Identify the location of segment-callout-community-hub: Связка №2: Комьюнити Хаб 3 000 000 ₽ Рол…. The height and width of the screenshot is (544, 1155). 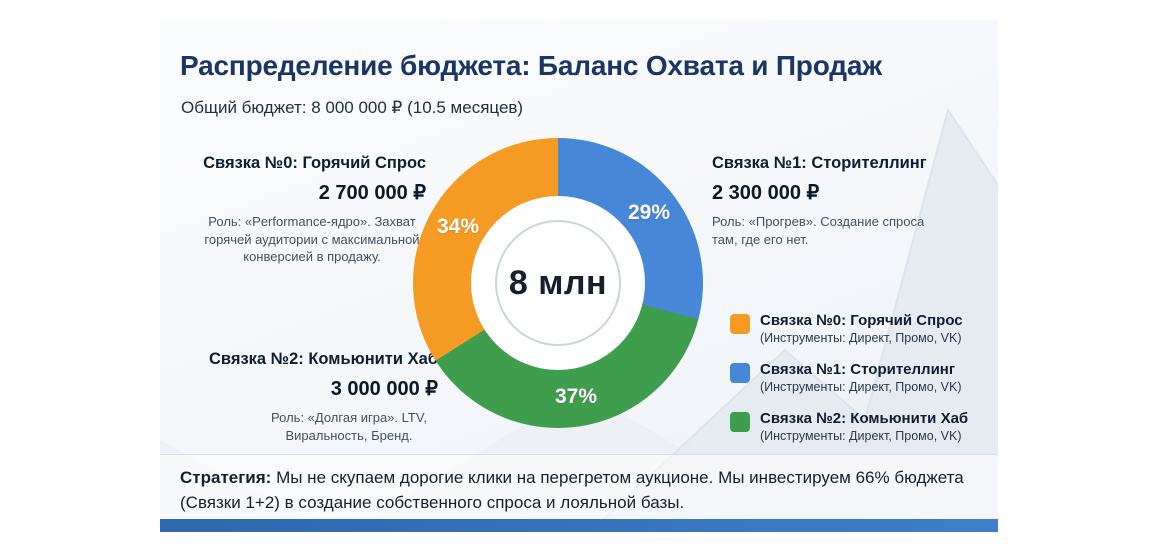
(314, 397).